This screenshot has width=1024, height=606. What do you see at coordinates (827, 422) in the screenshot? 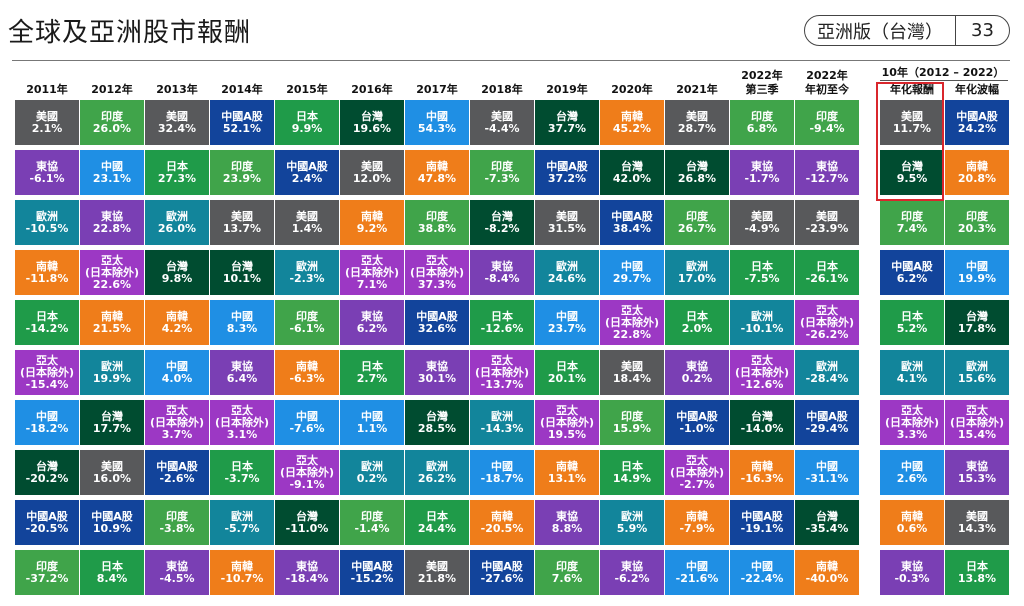
I see `return-cell: 中國A股 -29.4%` at bounding box center [827, 422].